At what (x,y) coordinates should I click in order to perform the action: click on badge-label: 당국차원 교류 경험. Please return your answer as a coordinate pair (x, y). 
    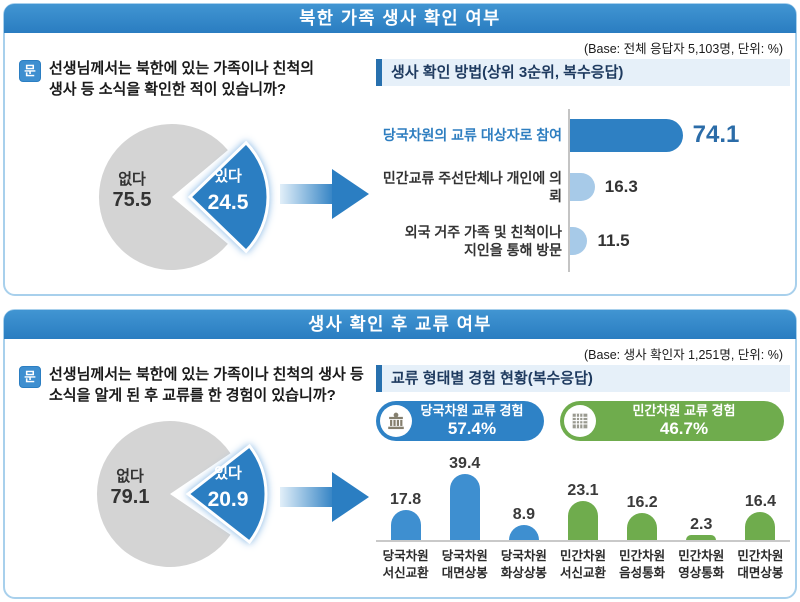
    Looking at the image, I should click on (472, 410).